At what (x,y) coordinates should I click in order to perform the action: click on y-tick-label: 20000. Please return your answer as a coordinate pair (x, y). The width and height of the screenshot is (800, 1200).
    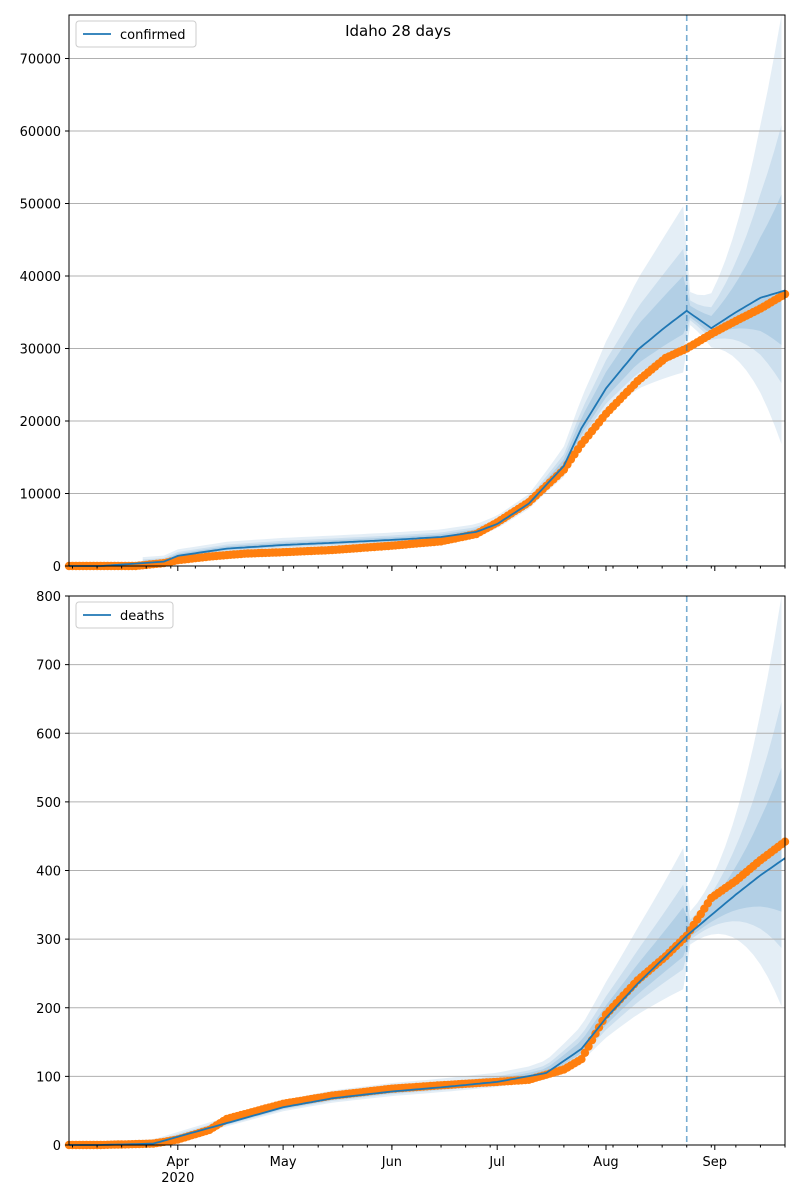
    Looking at the image, I should click on (40, 422).